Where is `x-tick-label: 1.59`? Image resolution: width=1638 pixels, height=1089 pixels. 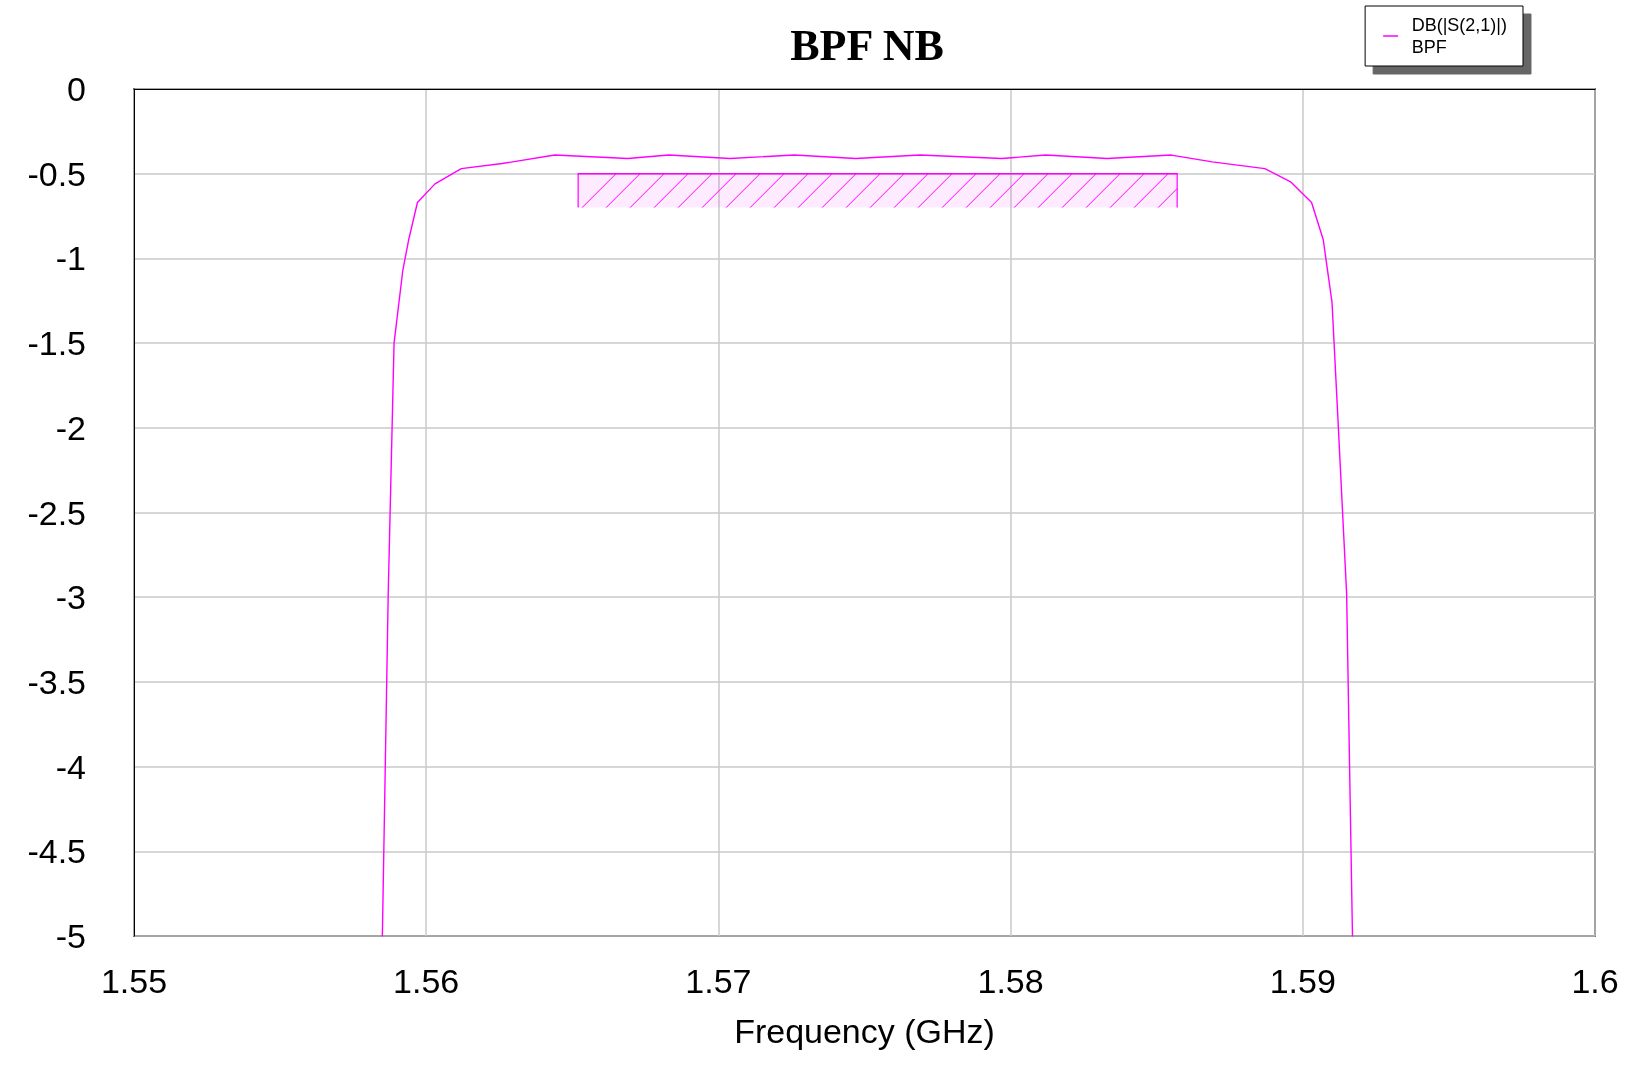 x-tick-label: 1.59 is located at coordinates (1302, 981).